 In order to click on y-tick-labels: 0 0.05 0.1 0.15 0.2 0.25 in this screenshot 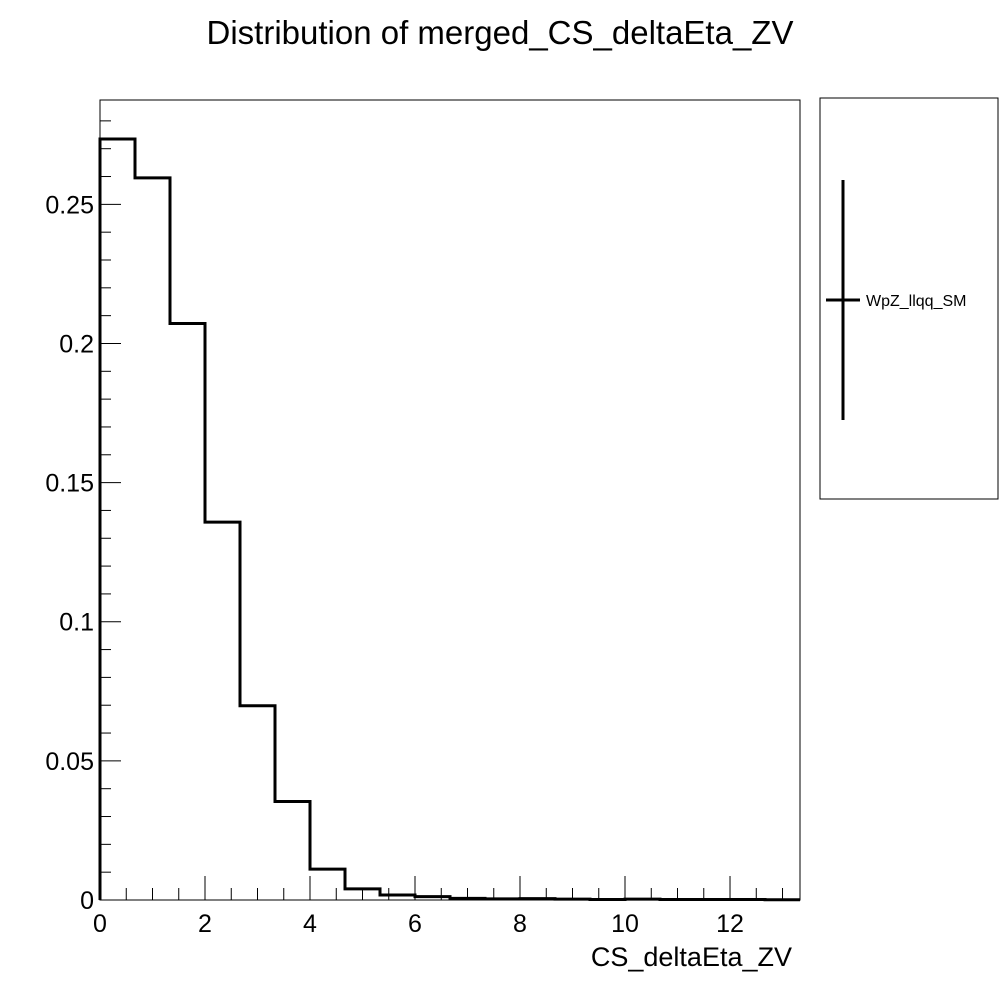, I will do `click(69, 553)`.